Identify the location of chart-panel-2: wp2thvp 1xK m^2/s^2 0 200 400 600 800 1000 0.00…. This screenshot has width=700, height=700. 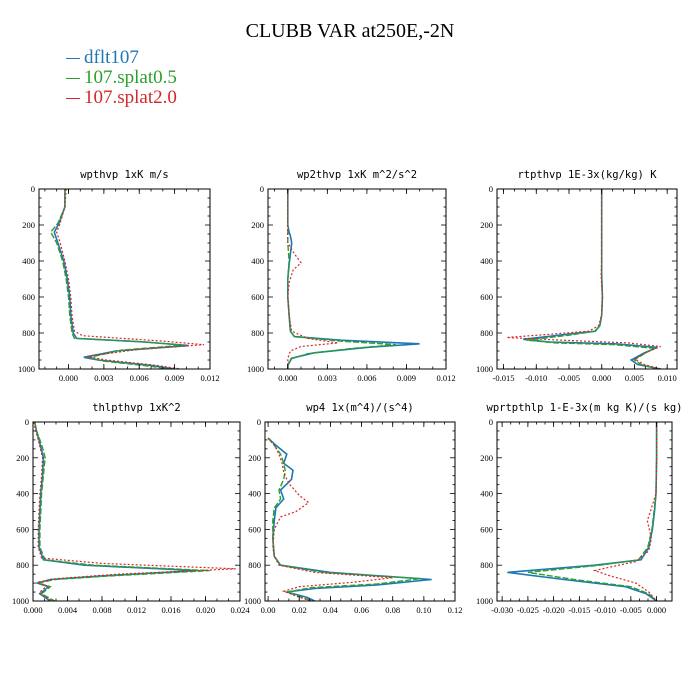
(351, 276).